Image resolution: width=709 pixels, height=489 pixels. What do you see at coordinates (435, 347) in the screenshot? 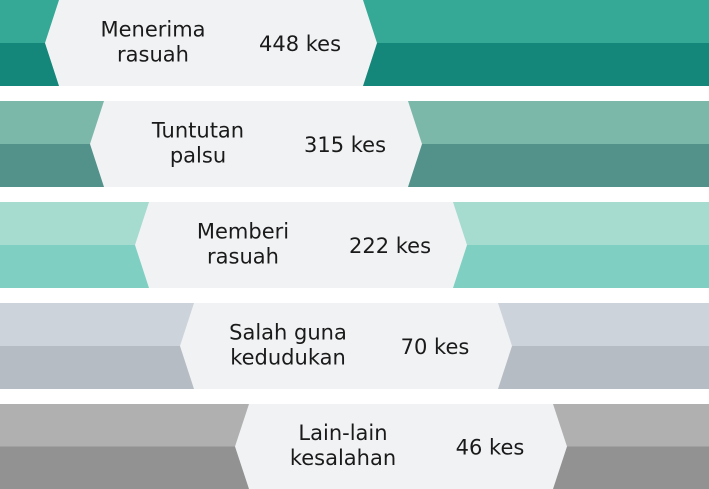
I see `row-value: 70 kes` at bounding box center [435, 347].